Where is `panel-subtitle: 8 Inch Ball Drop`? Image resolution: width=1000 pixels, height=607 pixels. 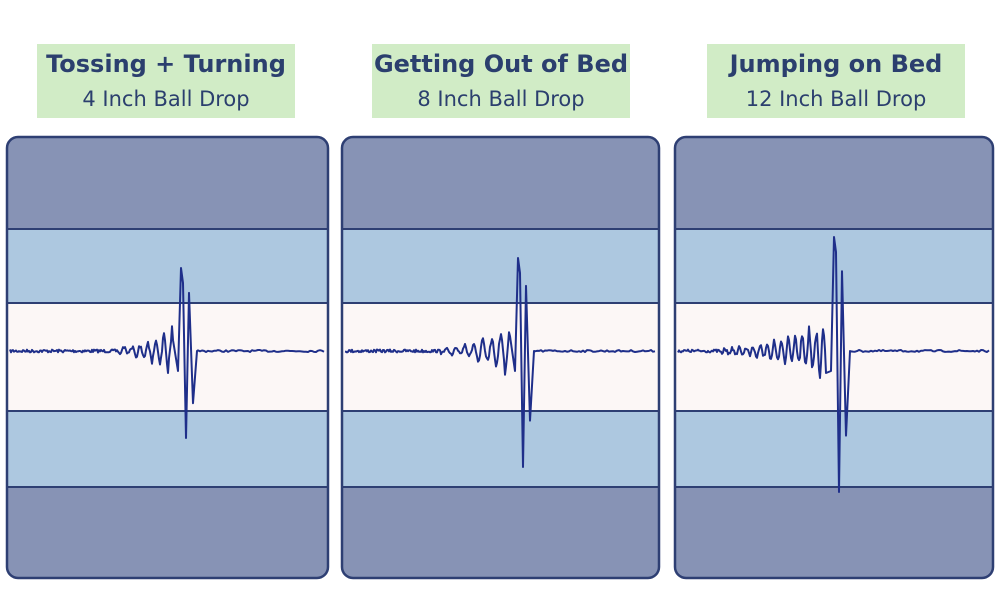 panel-subtitle: 8 Inch Ball Drop is located at coordinates (500, 99).